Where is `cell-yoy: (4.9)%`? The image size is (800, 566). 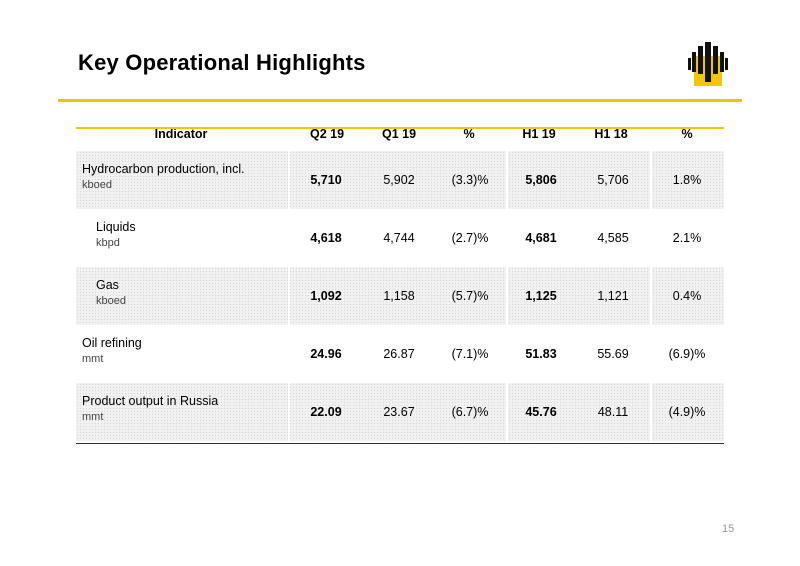 cell-yoy: (4.9)% is located at coordinates (687, 412).